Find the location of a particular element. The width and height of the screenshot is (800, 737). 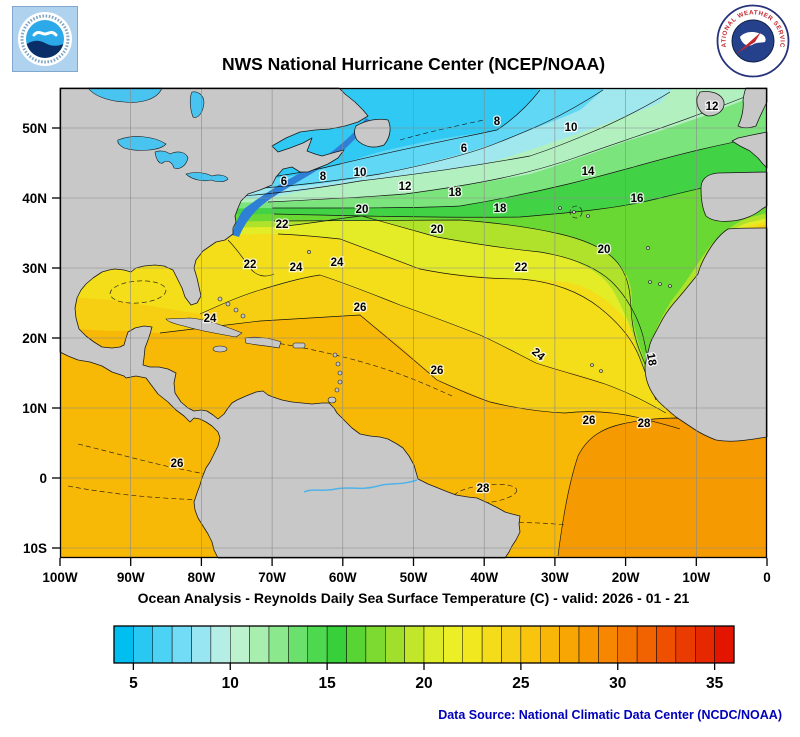

land-britain is located at coordinates (752, 108).